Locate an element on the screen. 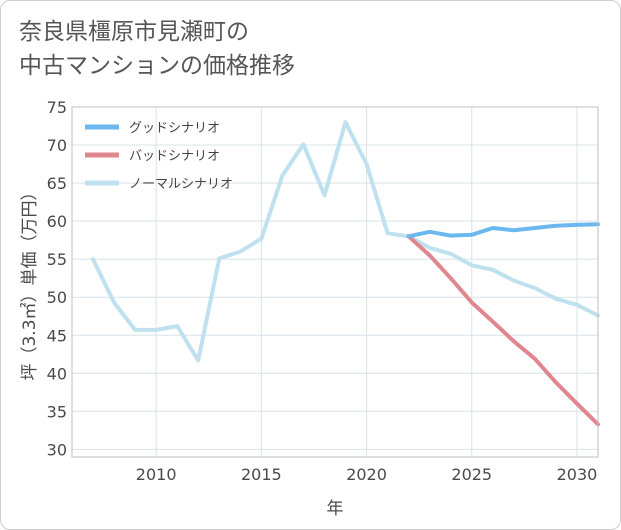 The image size is (621, 530). legend-label: バッドシナリオ is located at coordinates (174, 156).